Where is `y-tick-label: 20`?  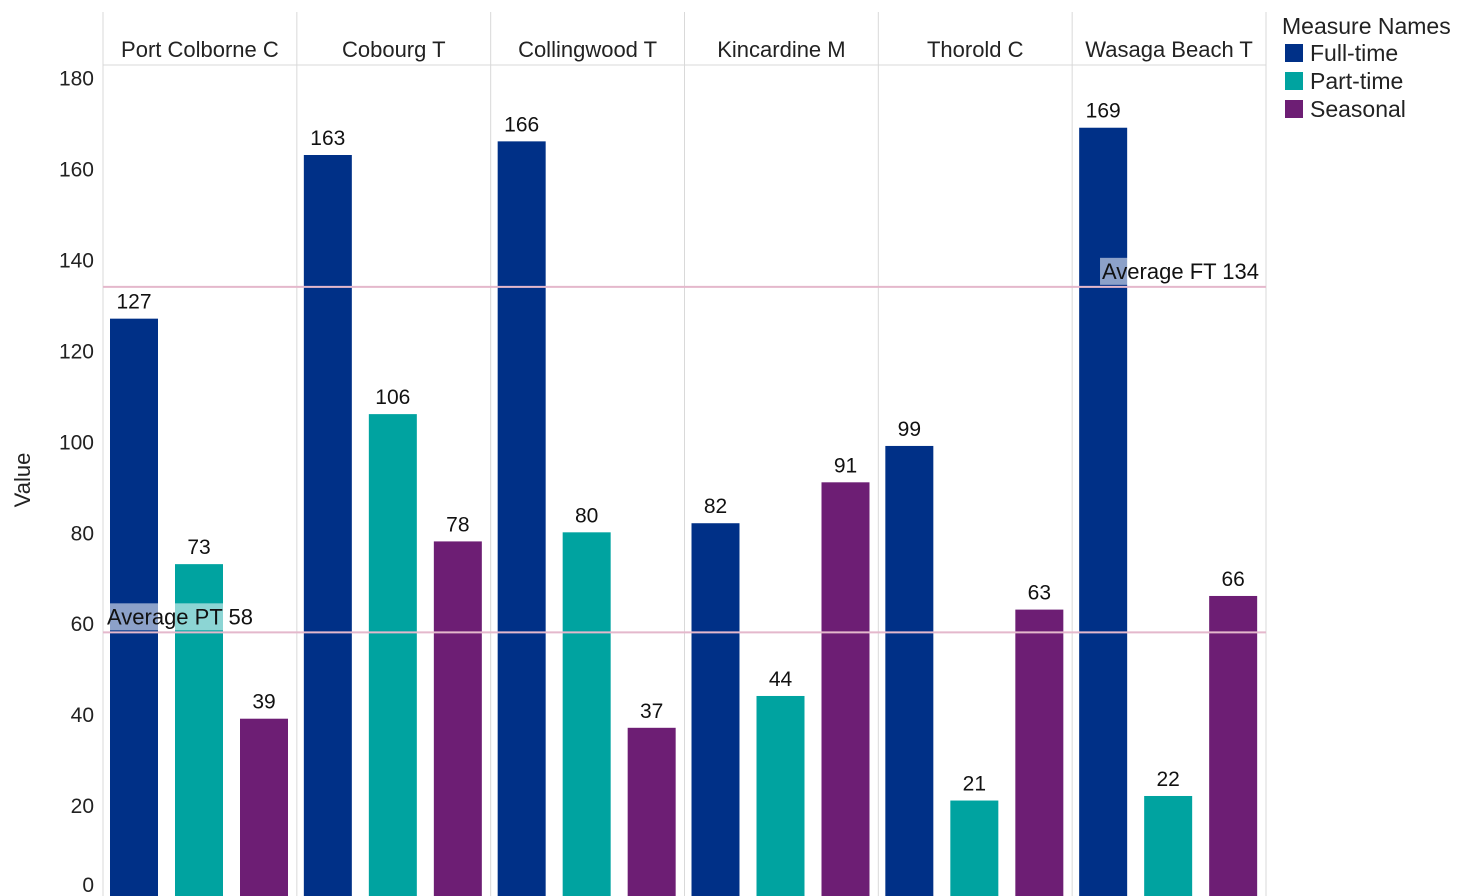
y-tick-label: 20 is located at coordinates (82, 806).